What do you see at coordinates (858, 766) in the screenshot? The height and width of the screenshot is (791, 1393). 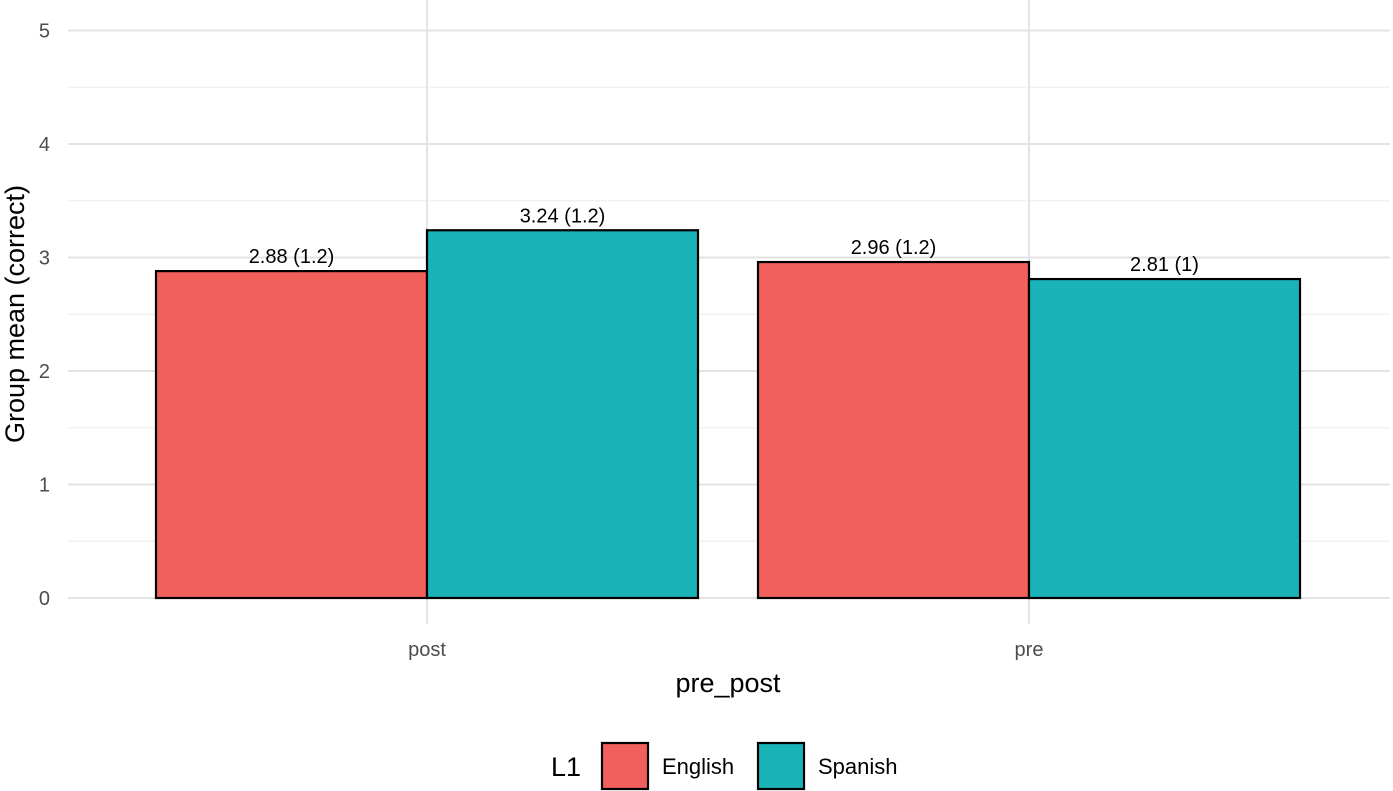 I see `legend-label-spanish: Spanish` at bounding box center [858, 766].